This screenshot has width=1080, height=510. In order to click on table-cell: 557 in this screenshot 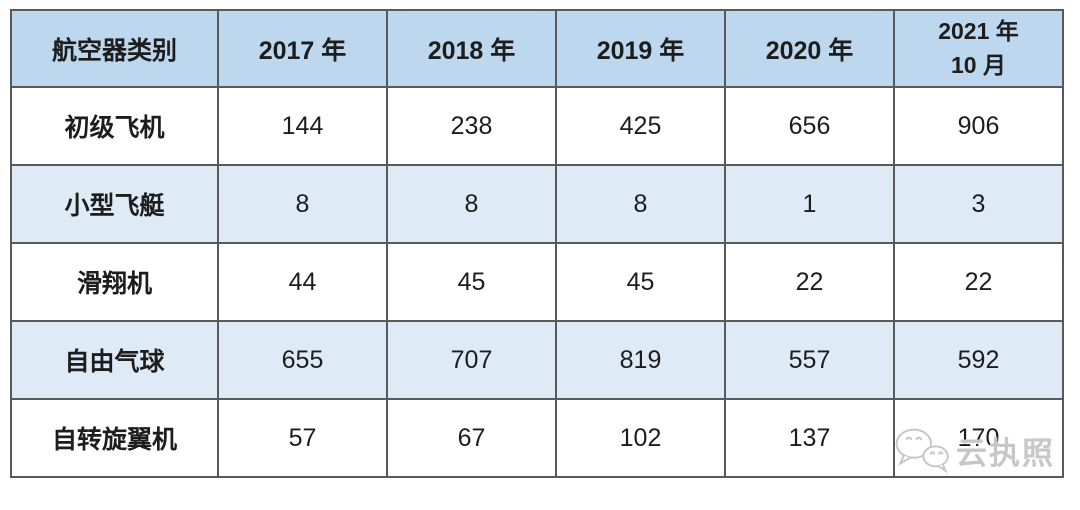, I will do `click(809, 360)`.